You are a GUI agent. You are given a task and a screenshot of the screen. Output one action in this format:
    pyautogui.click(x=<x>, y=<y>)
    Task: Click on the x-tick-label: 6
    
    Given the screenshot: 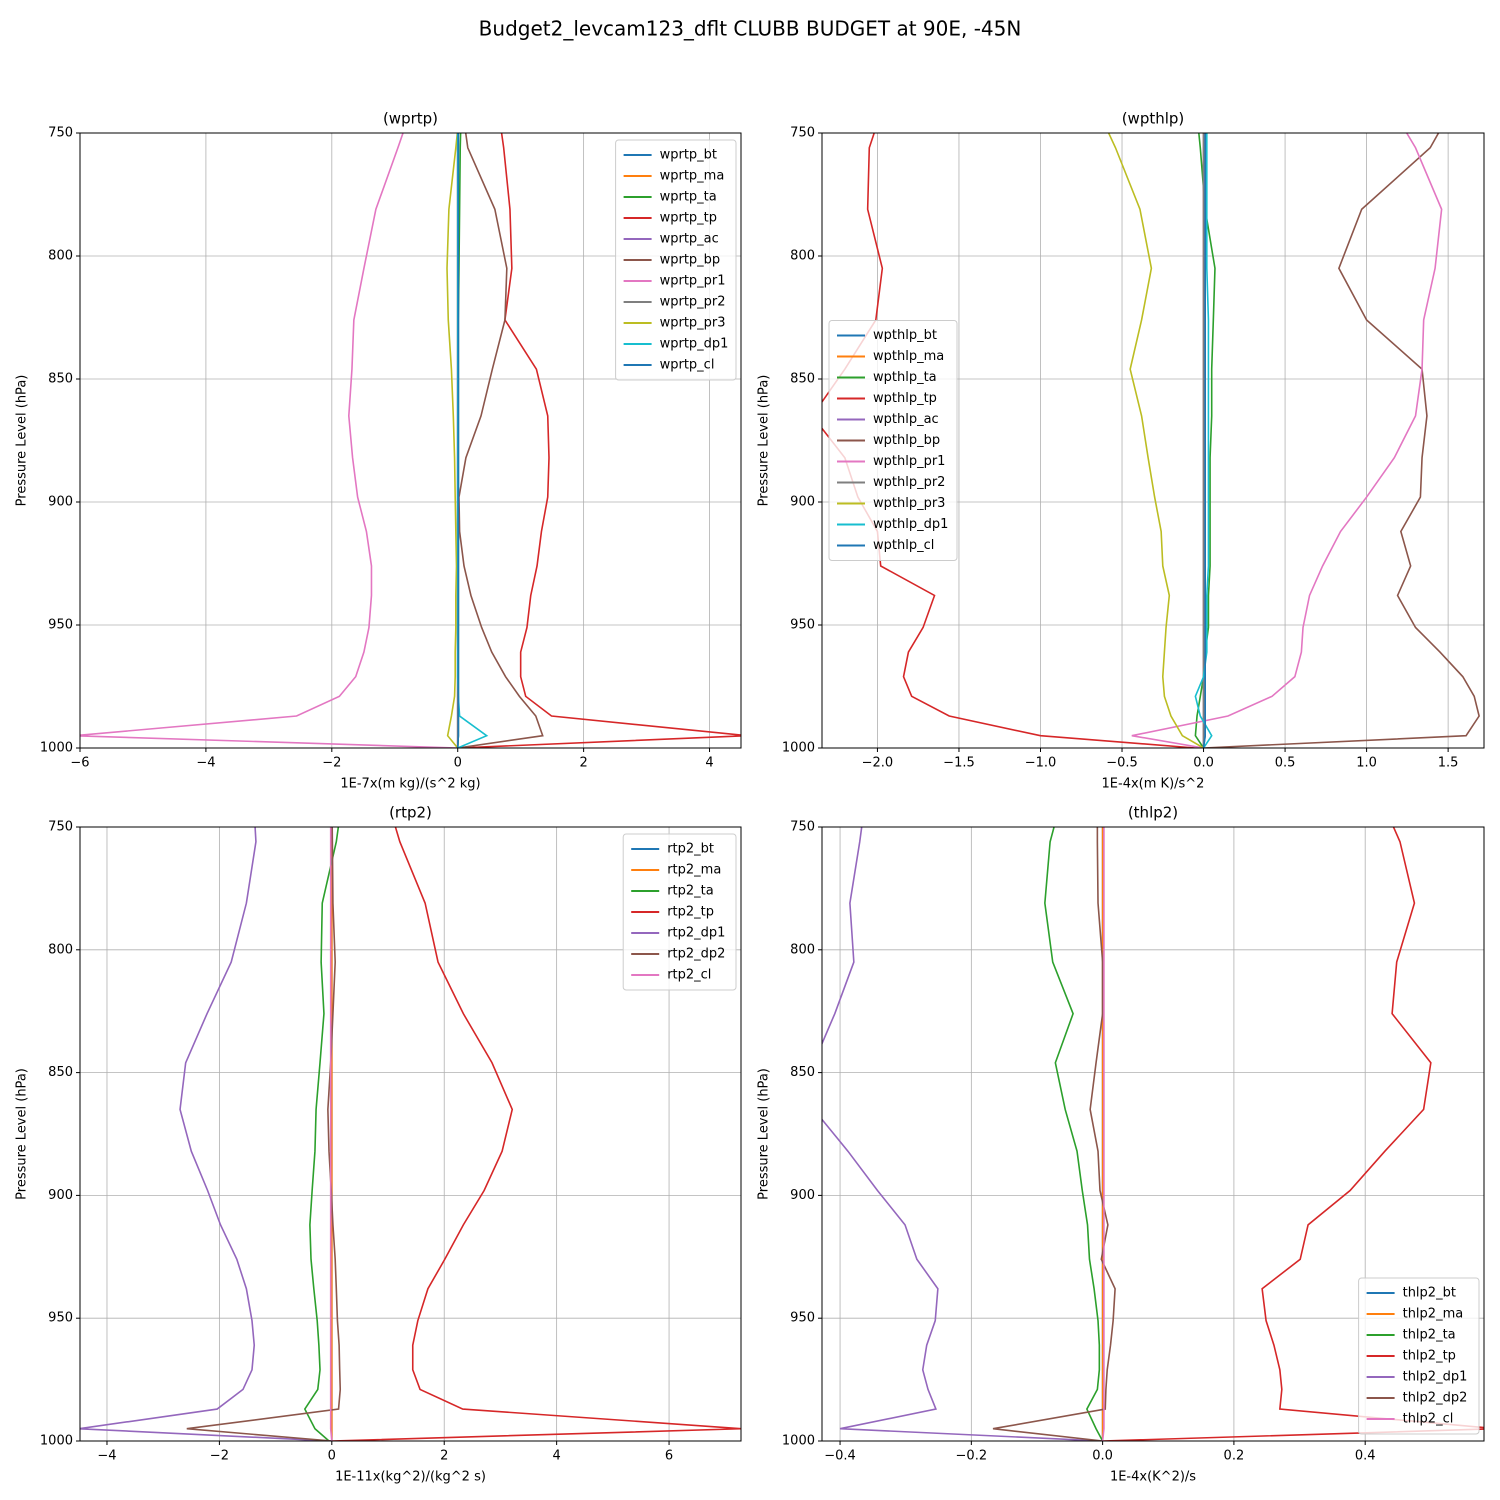 What is the action you would take?
    pyautogui.click(x=669, y=1456)
    